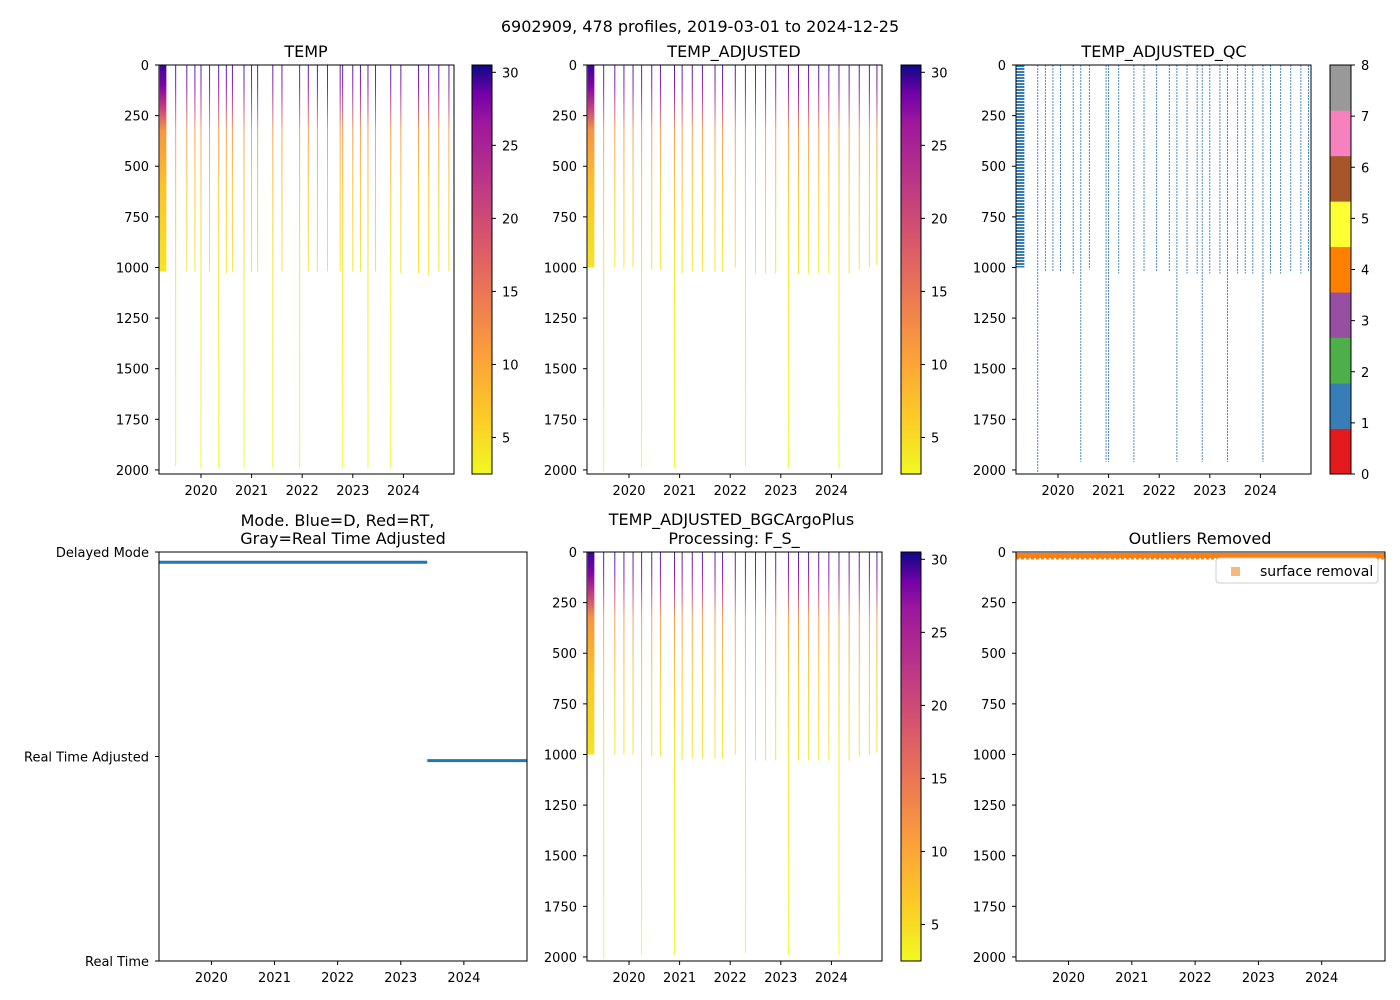 The height and width of the screenshot is (1000, 1400). Describe the element at coordinates (1365, 168) in the screenshot. I see `colorbar-tick-label: 6` at that location.